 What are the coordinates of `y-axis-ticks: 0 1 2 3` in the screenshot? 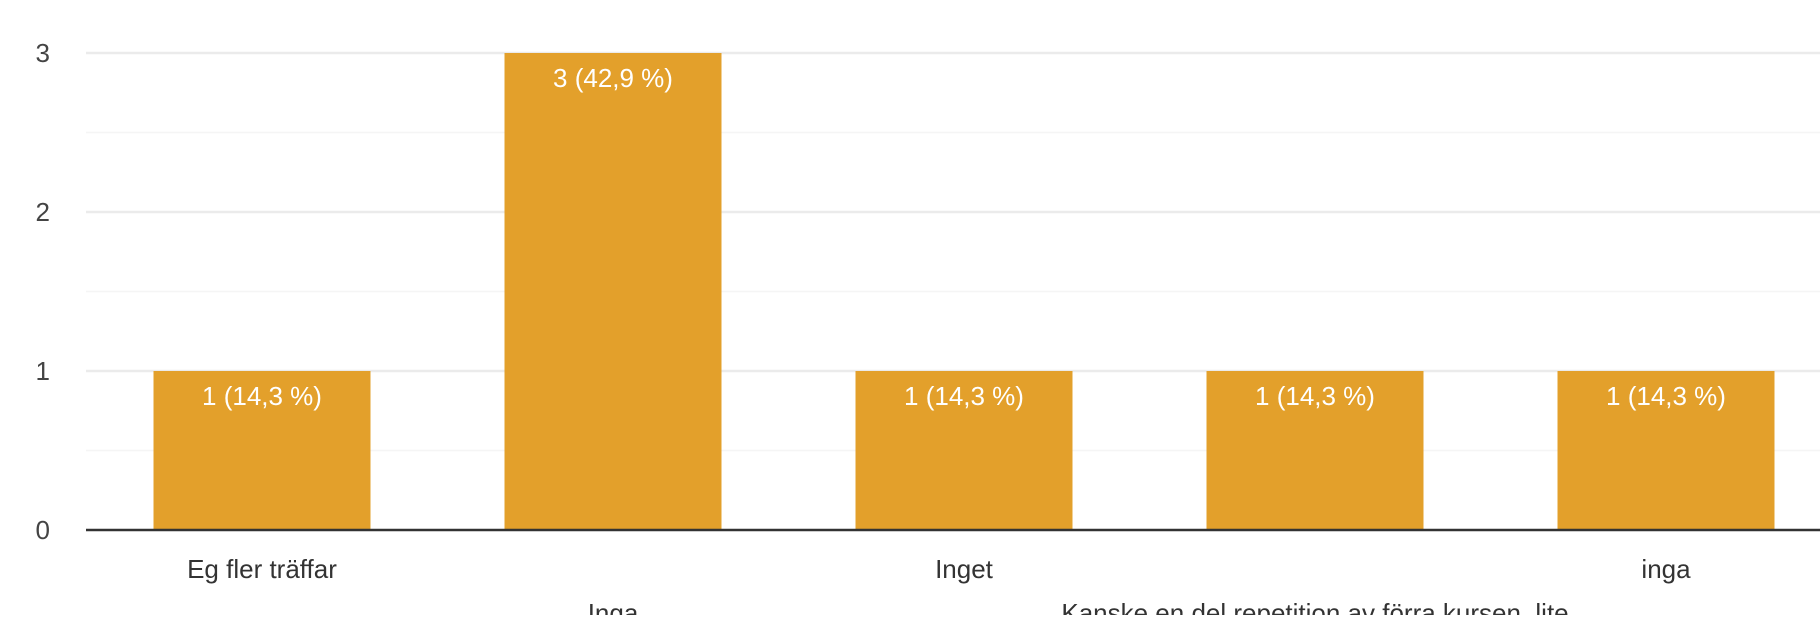 It's located at (43, 291).